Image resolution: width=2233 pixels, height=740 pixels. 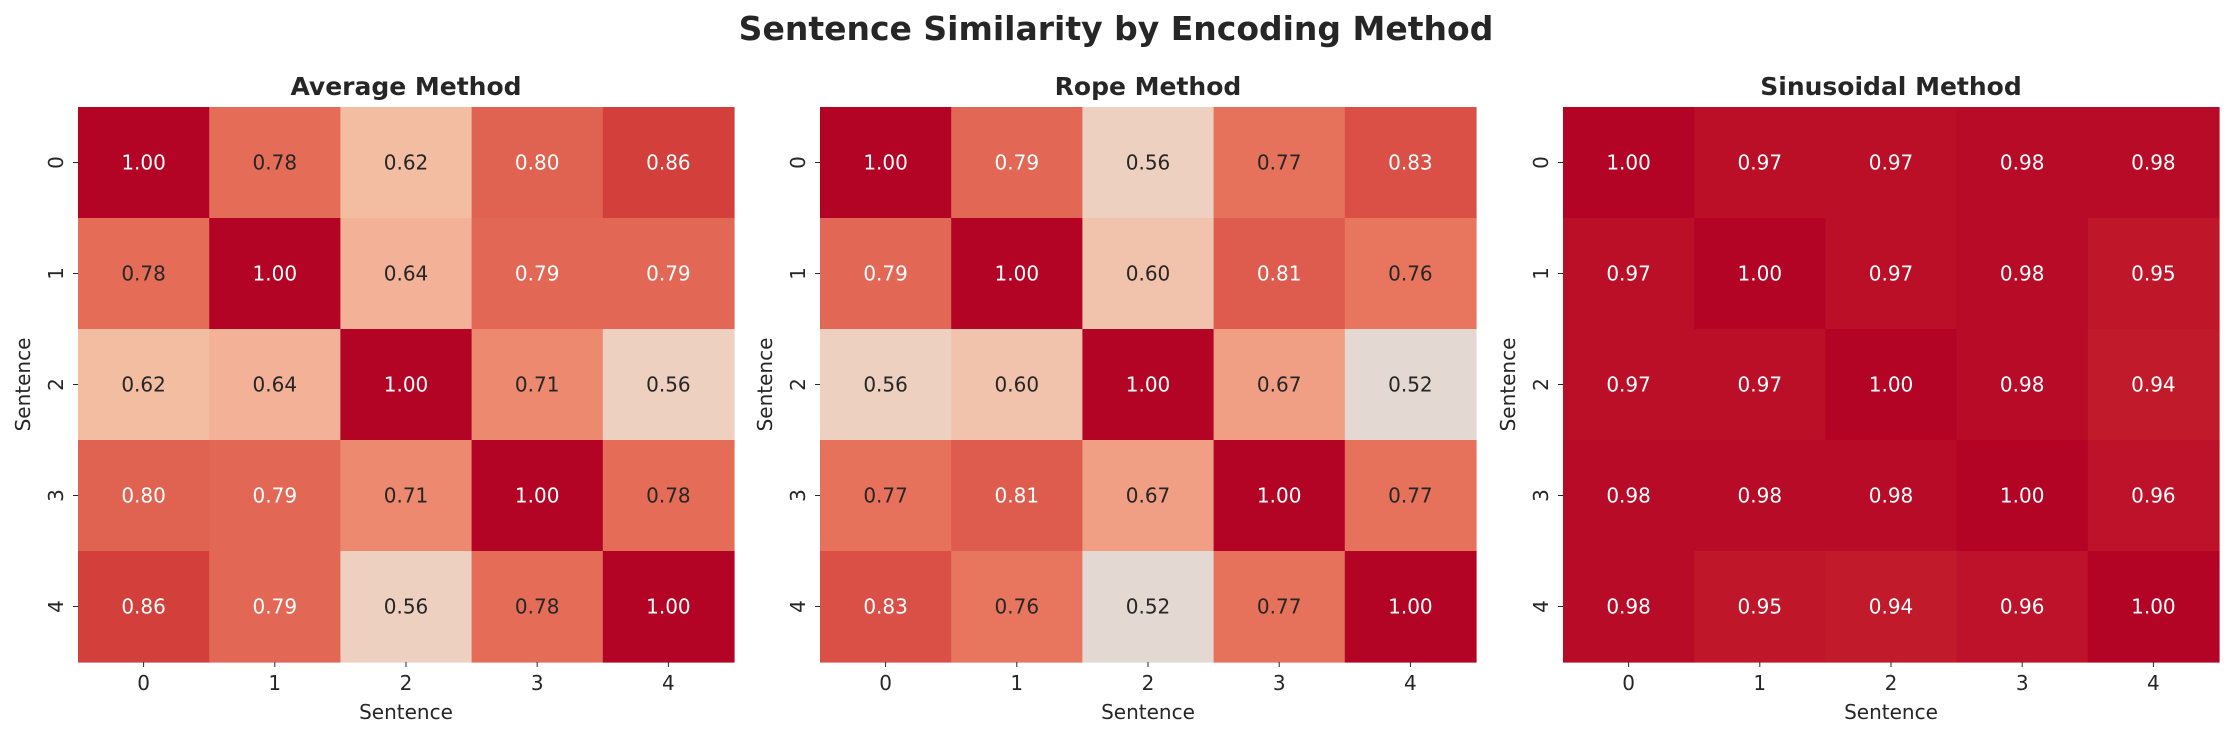 What do you see at coordinates (56, 384) in the screenshot?
I see `y-tick-label: 2` at bounding box center [56, 384].